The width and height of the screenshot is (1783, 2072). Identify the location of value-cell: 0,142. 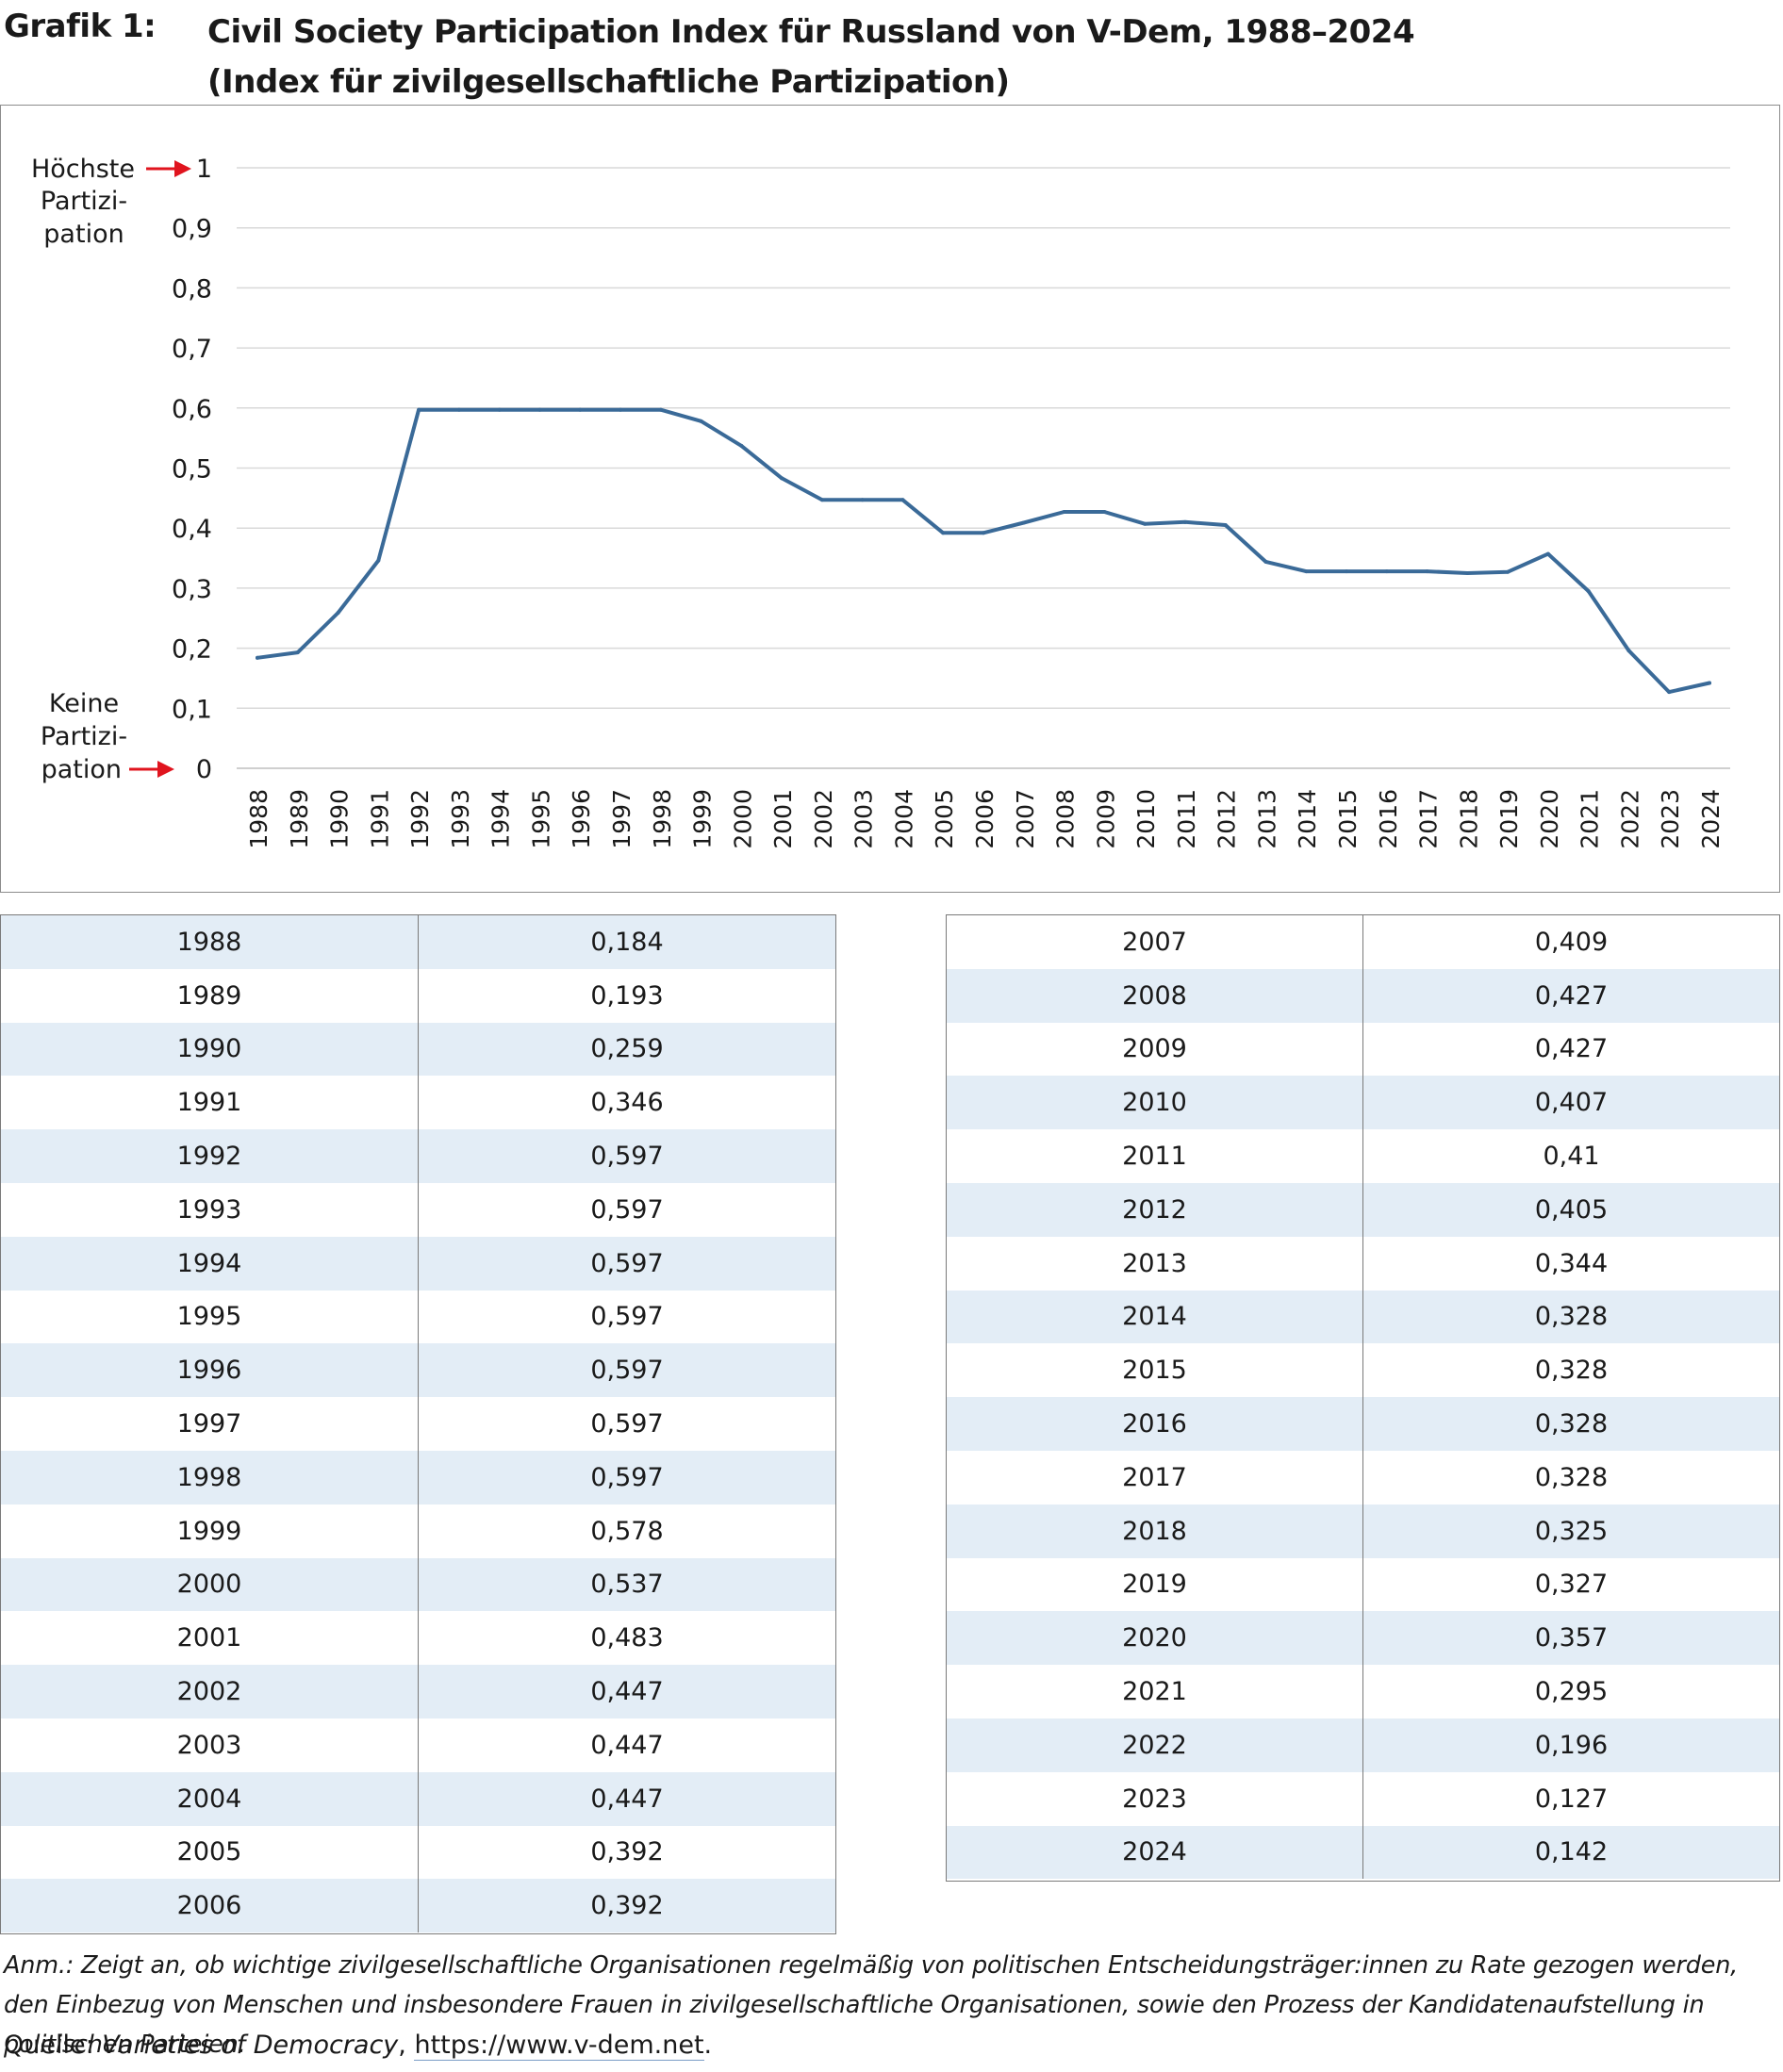
(1570, 1852).